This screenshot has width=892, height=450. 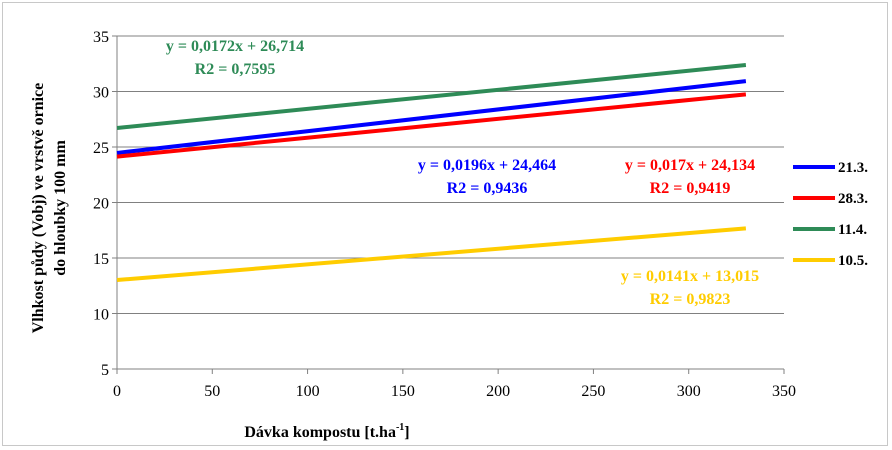 I want to click on y-tick-label: 25, so click(x=101, y=148).